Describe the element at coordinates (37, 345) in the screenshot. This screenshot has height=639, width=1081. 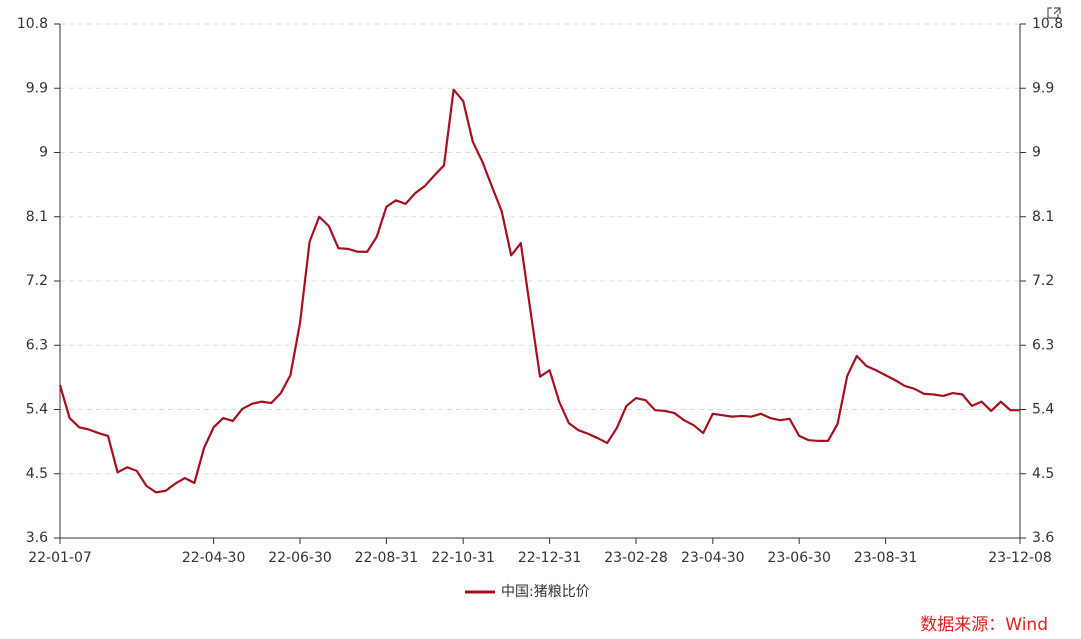
I see `y-tick-label: 6.3` at that location.